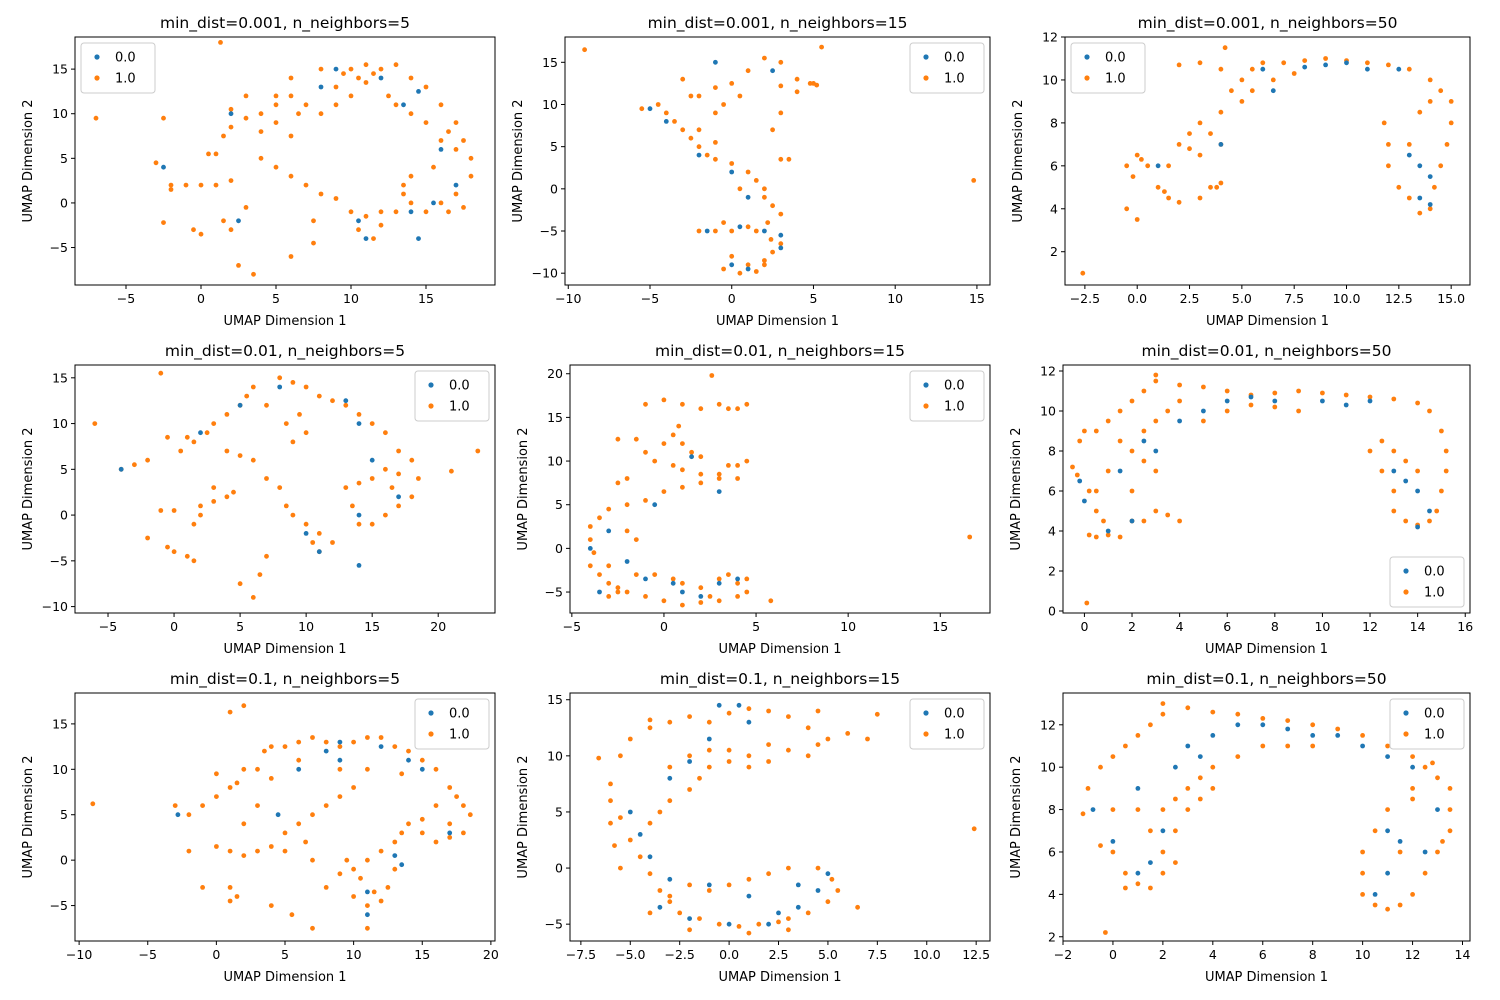 The image size is (1500, 1000). Describe the element at coordinates (1052, 851) in the screenshot. I see `y-tick-label: 6` at that location.